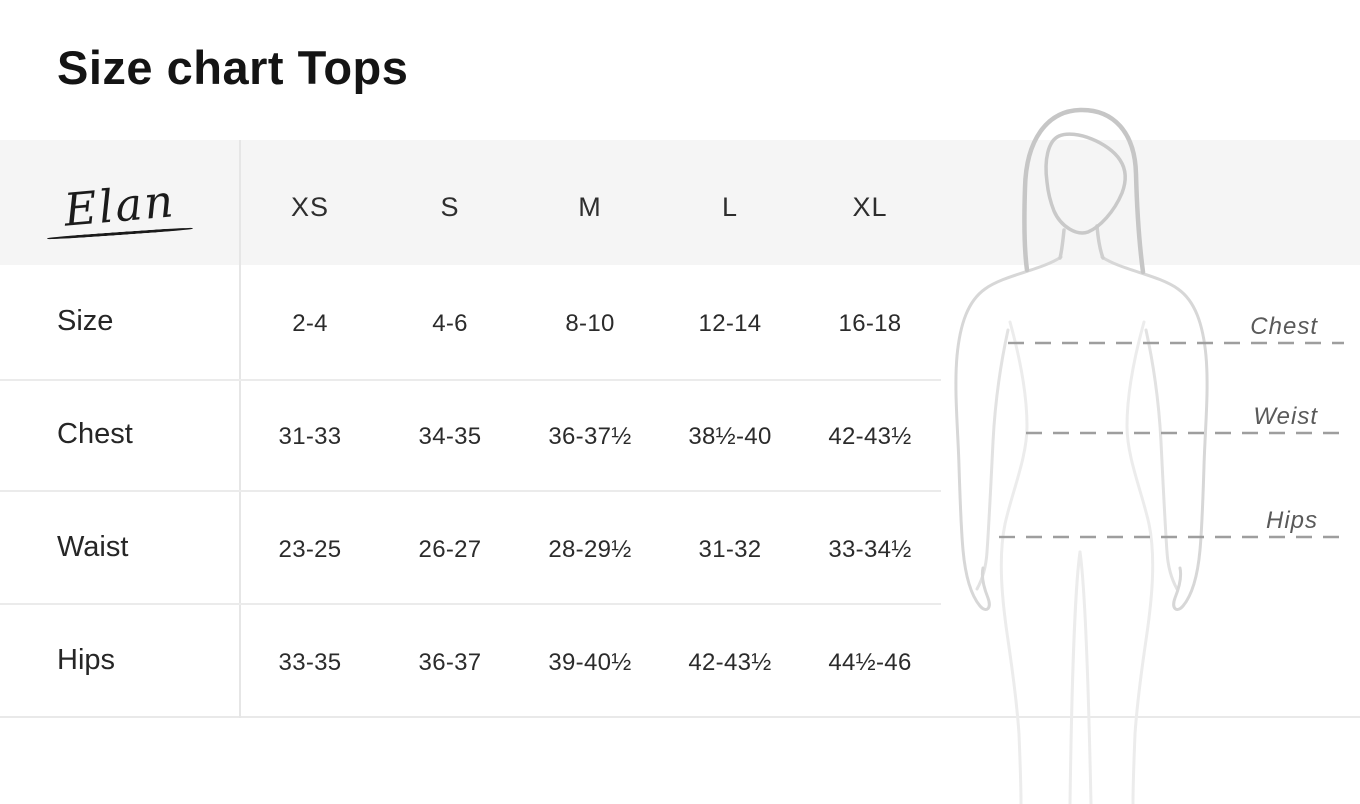 The image size is (1360, 804). What do you see at coordinates (1284, 326) in the screenshot?
I see `measurement-label-chest: Chest` at bounding box center [1284, 326].